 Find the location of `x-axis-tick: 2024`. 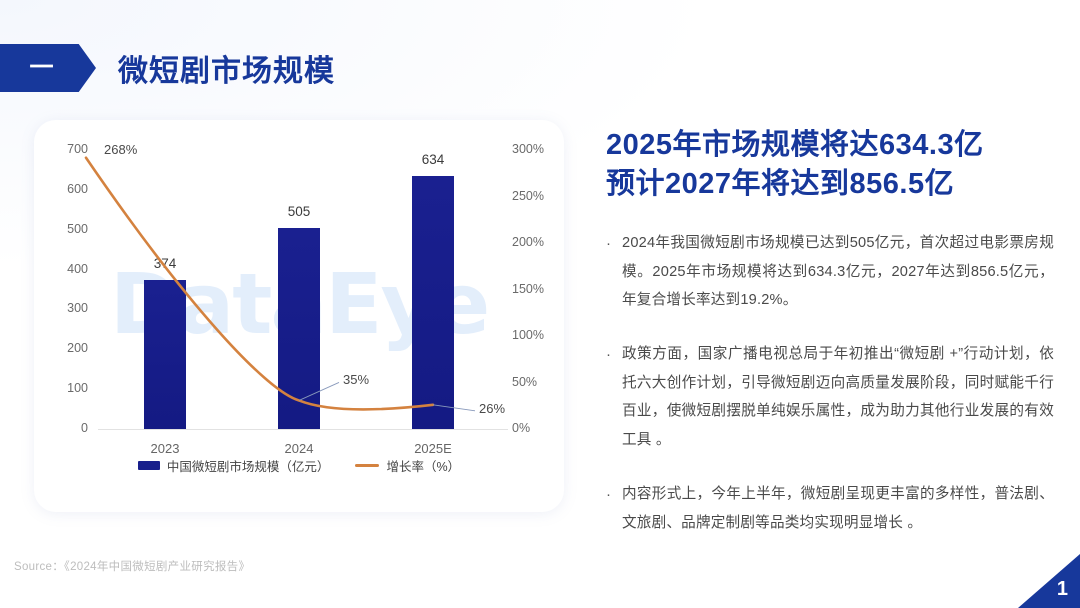

x-axis-tick: 2024 is located at coordinates (299, 448).